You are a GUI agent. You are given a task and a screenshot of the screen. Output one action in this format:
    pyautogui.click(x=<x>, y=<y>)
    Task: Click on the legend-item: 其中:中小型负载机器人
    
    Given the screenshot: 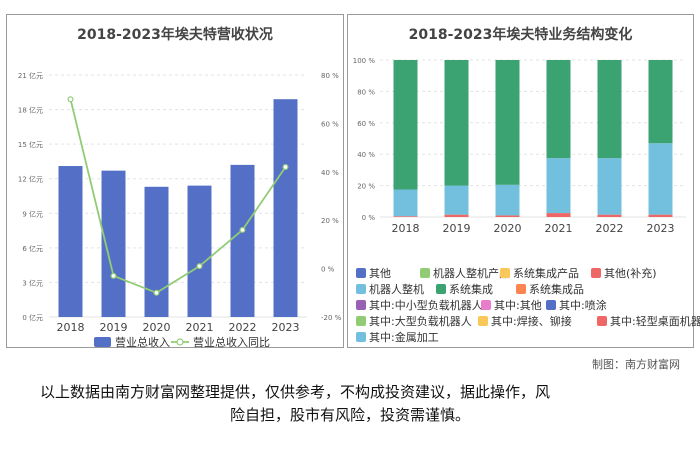 What is the action you would take?
    pyautogui.click(x=419, y=305)
    